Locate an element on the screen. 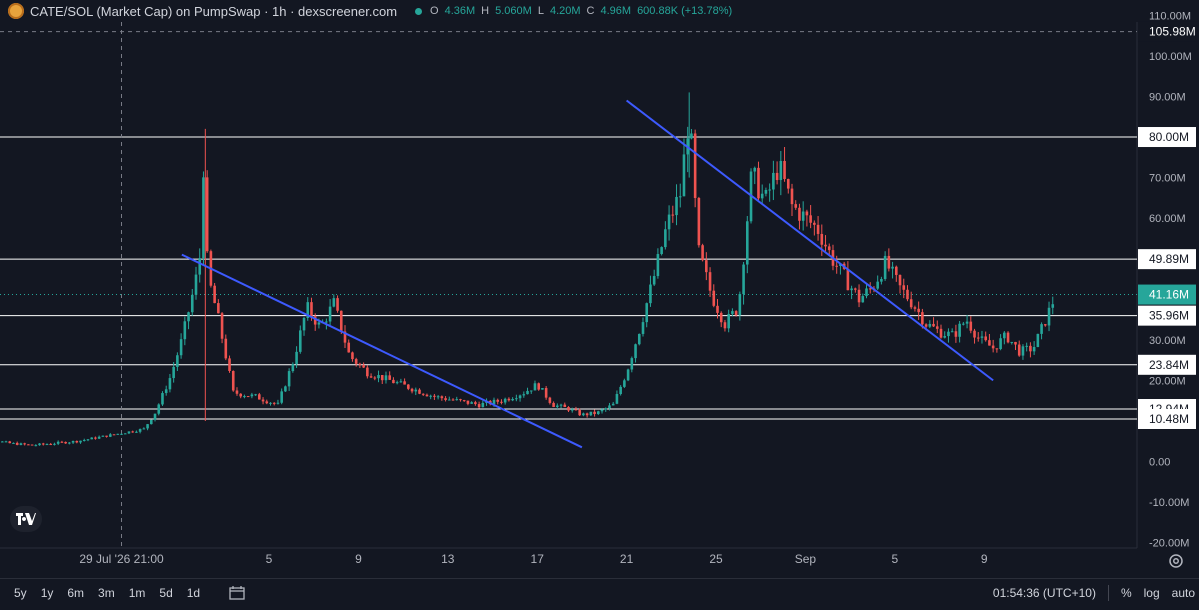 Image resolution: width=1199 pixels, height=610 pixels. x-tick-label: 21 is located at coordinates (627, 559).